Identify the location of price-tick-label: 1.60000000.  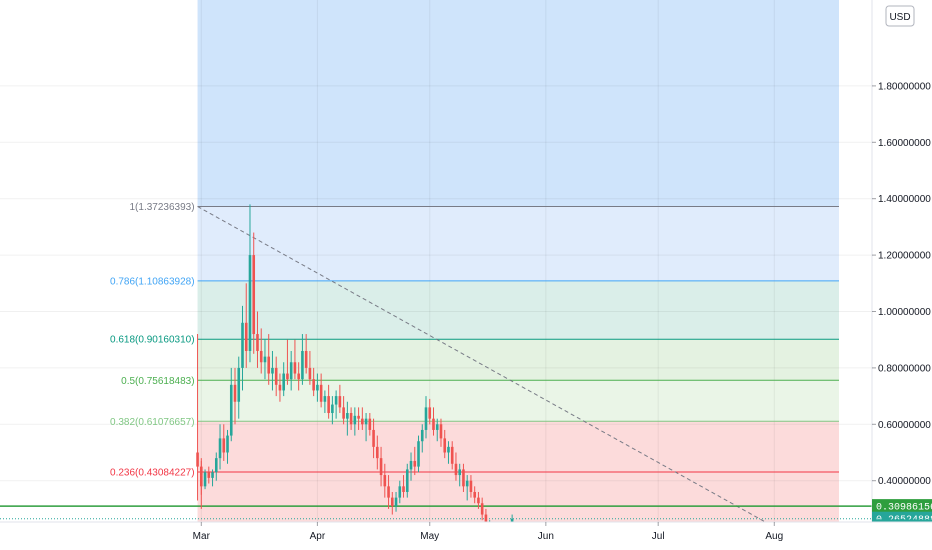
(904, 143).